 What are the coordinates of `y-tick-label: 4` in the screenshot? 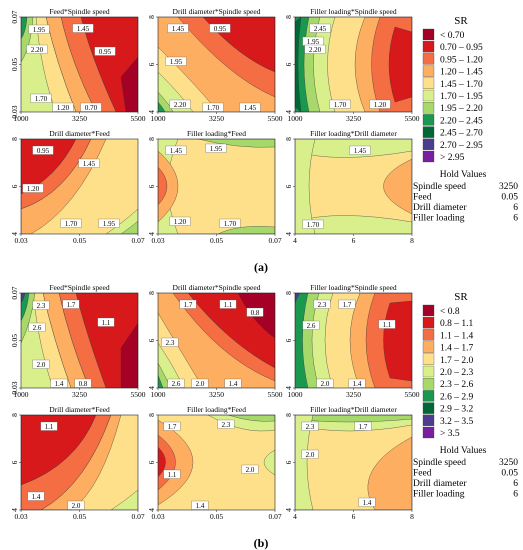 It's located at (151, 234).